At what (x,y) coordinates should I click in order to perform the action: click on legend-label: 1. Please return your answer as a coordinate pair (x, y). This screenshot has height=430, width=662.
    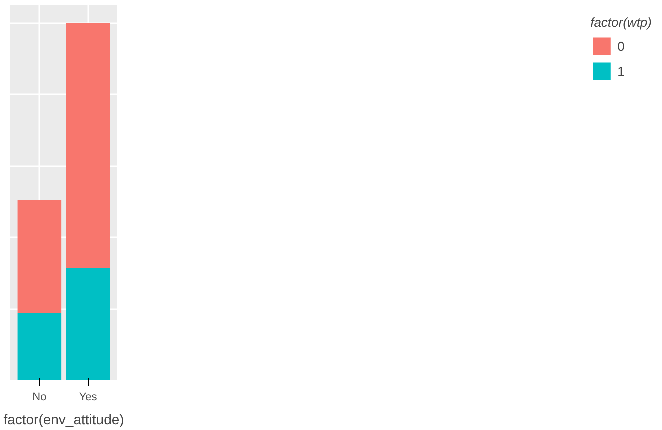
    Looking at the image, I should click on (622, 71).